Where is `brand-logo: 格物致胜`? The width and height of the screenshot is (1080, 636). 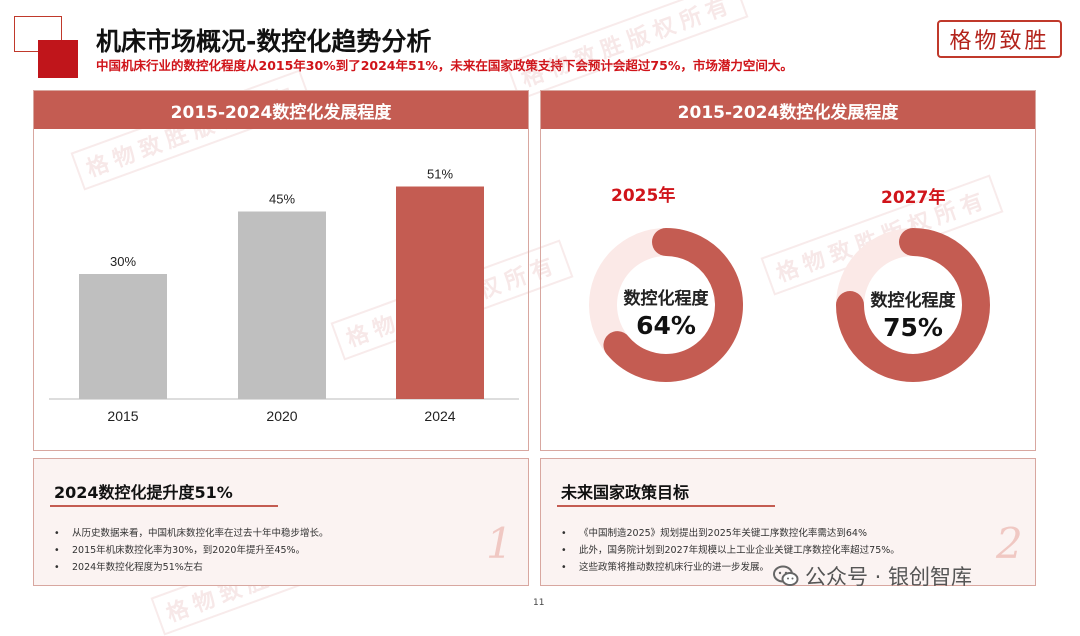 brand-logo: 格物致胜 is located at coordinates (999, 39).